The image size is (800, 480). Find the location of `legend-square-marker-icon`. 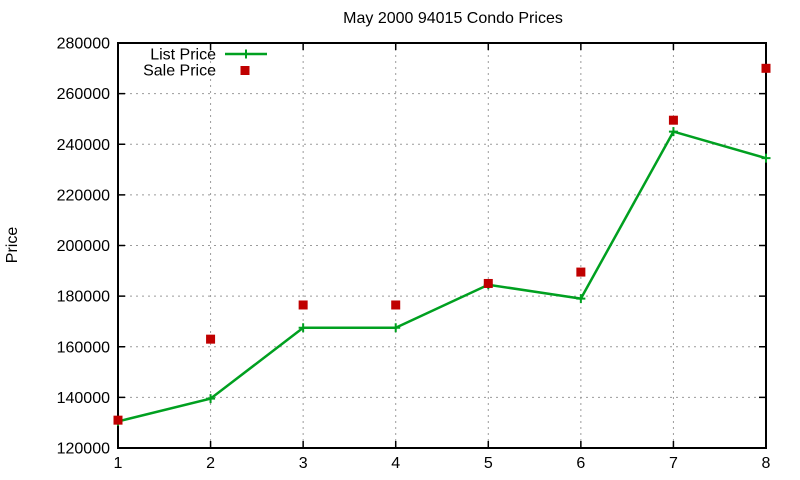

legend-square-marker-icon is located at coordinates (245, 70).